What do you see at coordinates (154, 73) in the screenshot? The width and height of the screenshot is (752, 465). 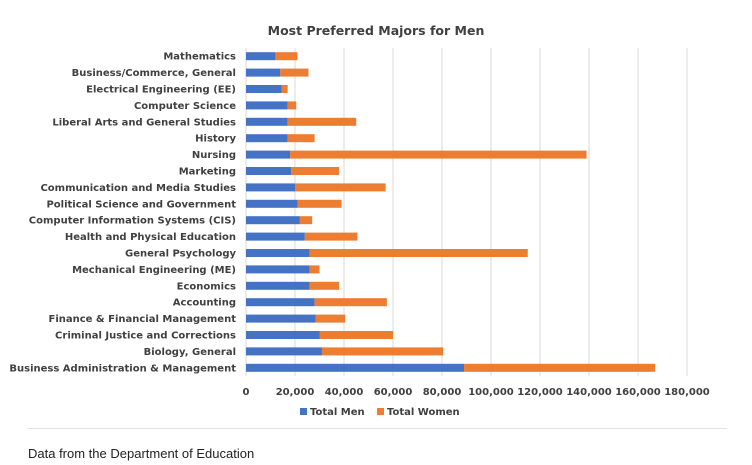 I see `category-label: Business/Commerce, General` at bounding box center [154, 73].